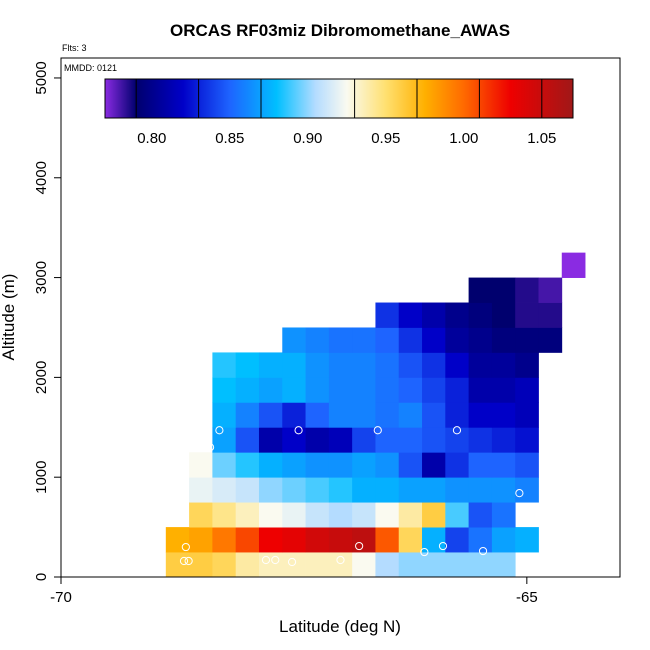  What do you see at coordinates (41, 577) in the screenshot?
I see `y-tick-label: 0` at bounding box center [41, 577].